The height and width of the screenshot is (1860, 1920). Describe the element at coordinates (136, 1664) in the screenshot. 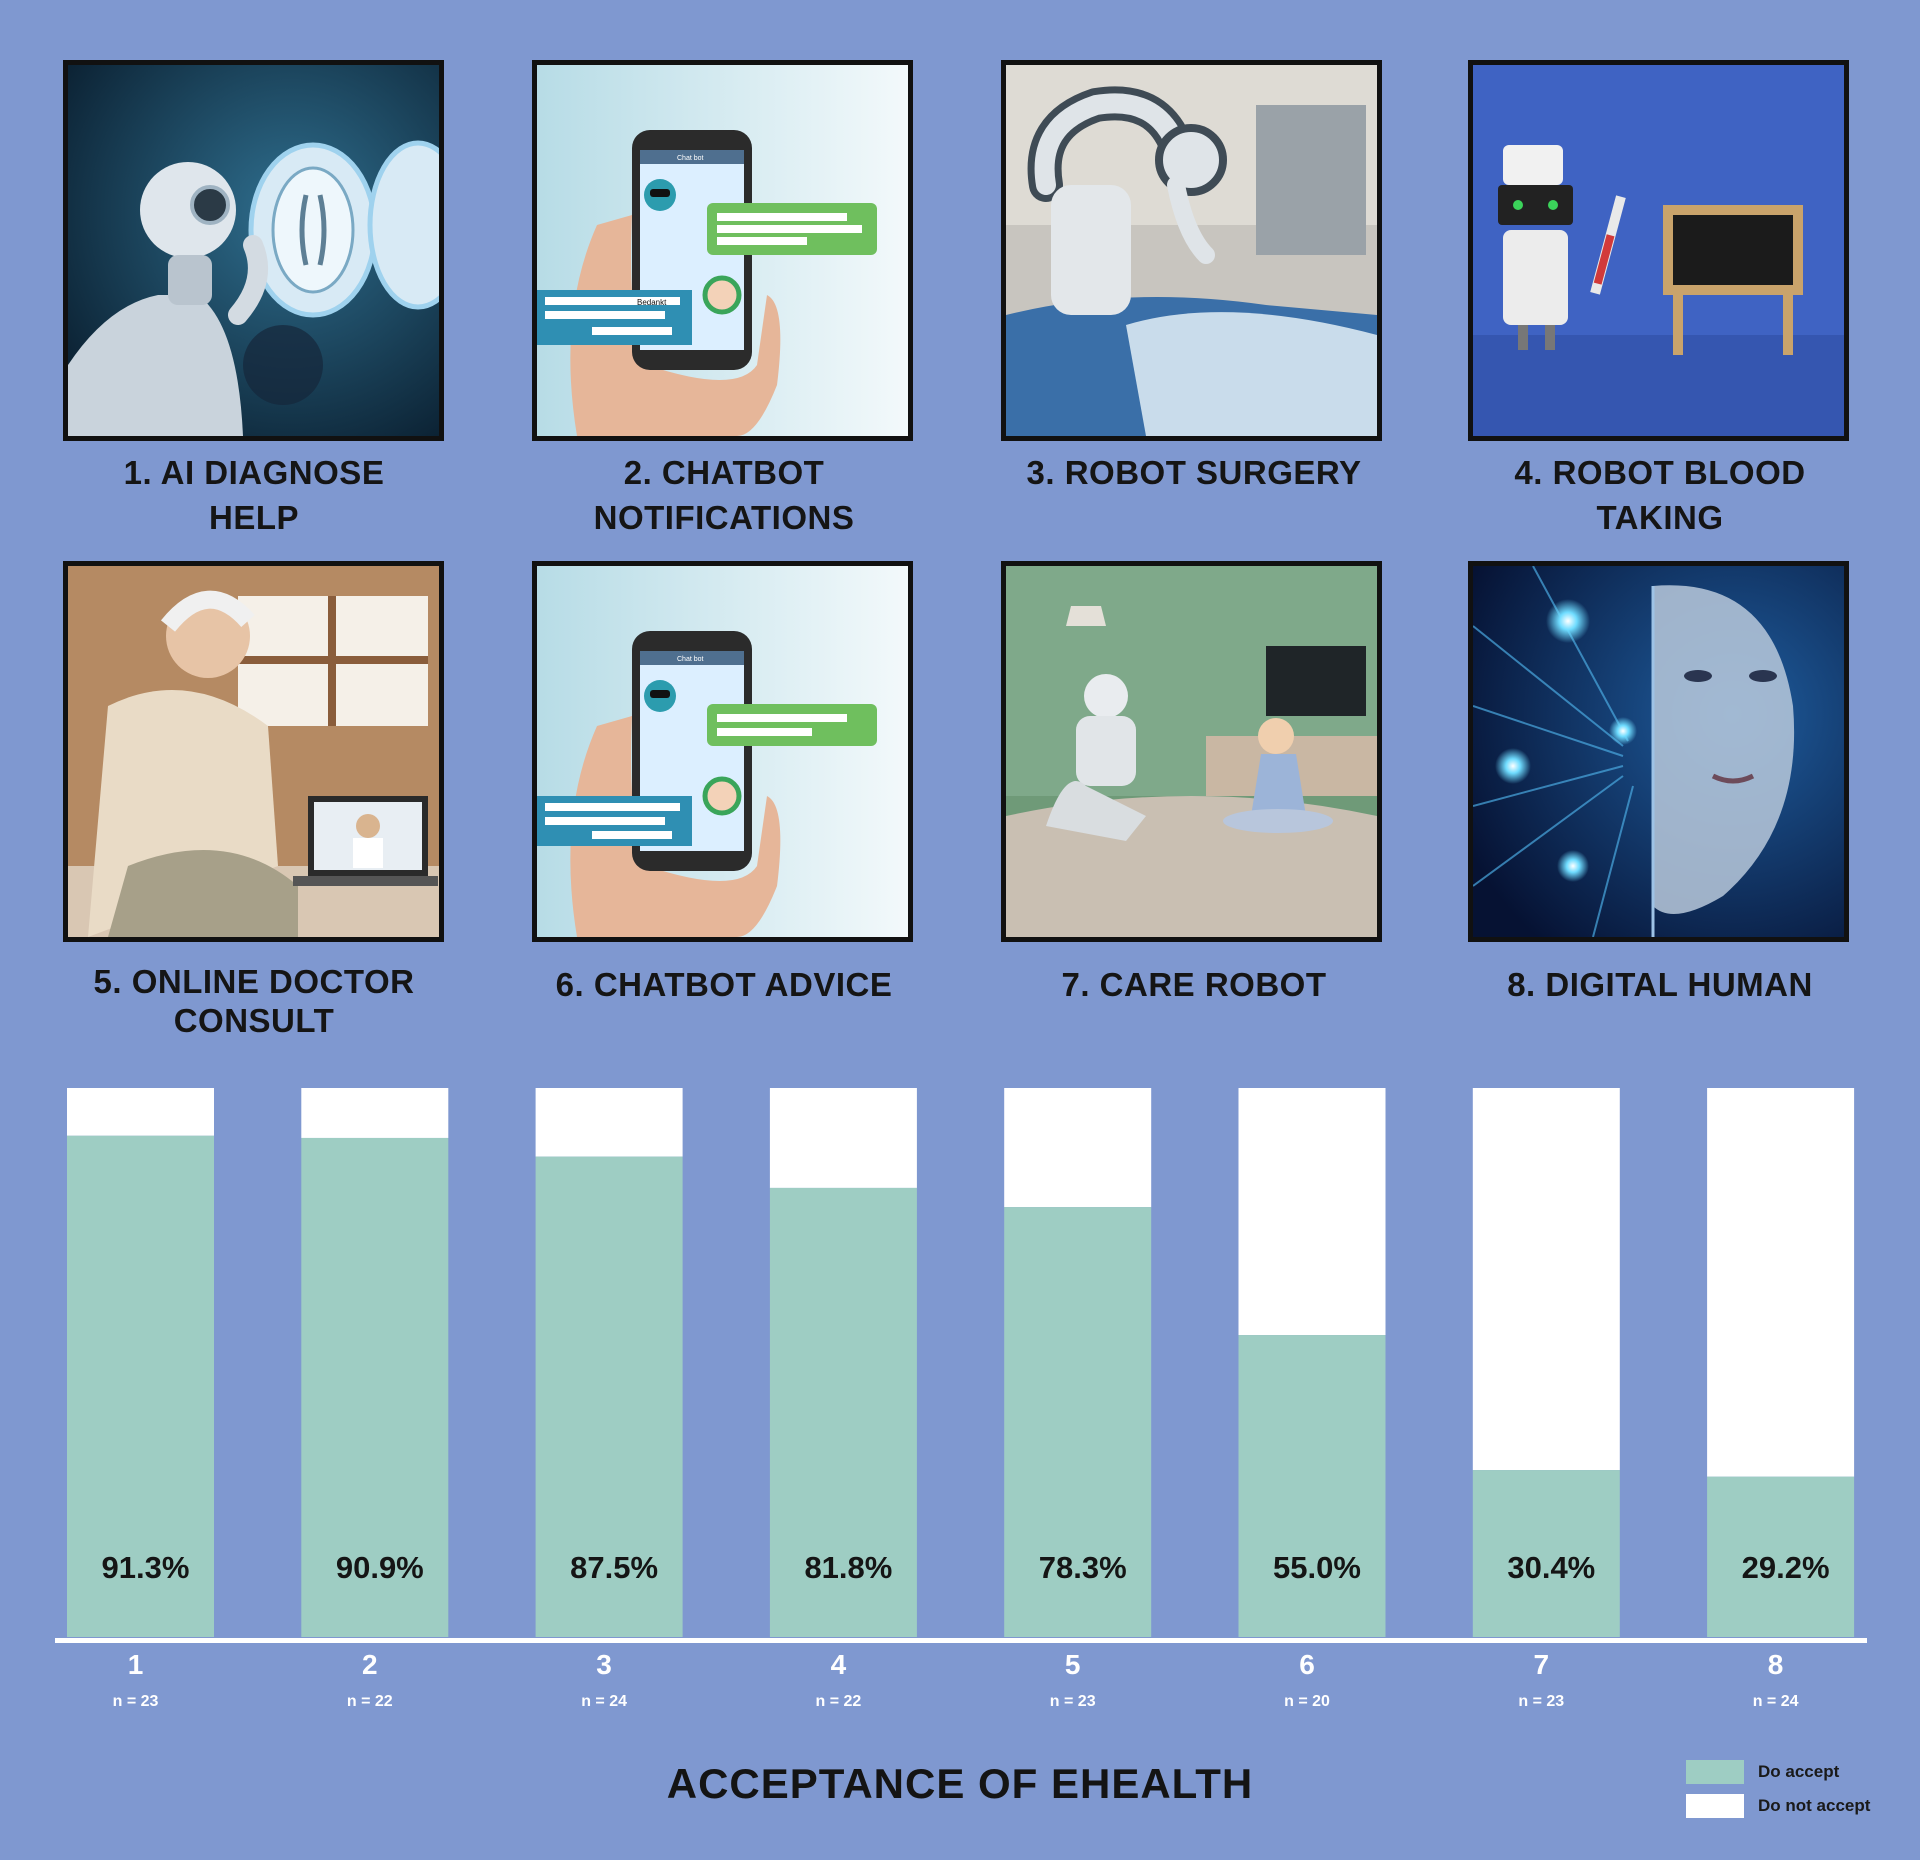

I see `x-tick-label: 1` at that location.